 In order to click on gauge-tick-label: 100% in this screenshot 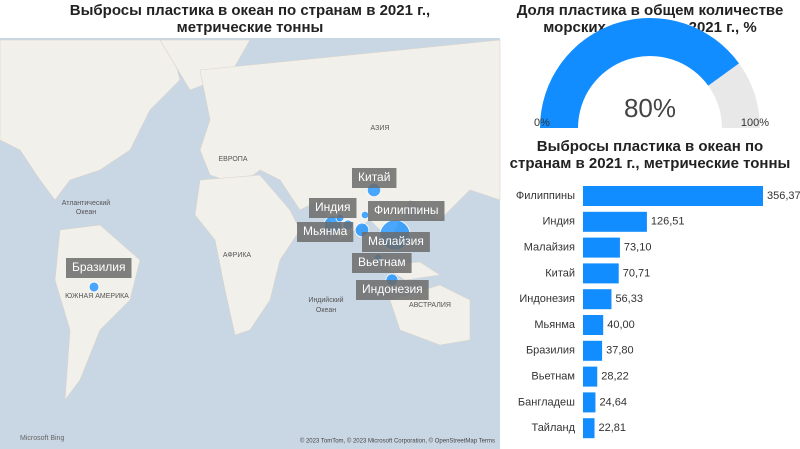, I will do `click(755, 123)`.